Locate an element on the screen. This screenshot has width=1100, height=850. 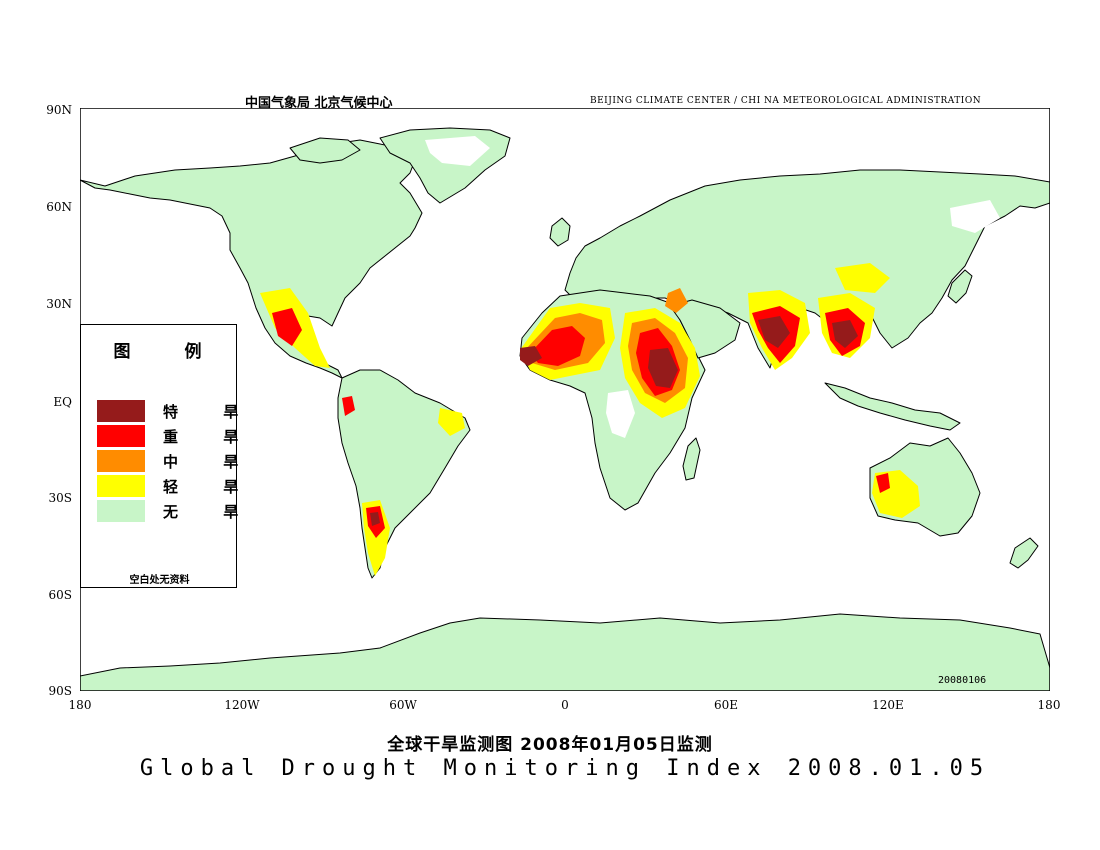
drought-australia-severe is located at coordinates (883, 483).